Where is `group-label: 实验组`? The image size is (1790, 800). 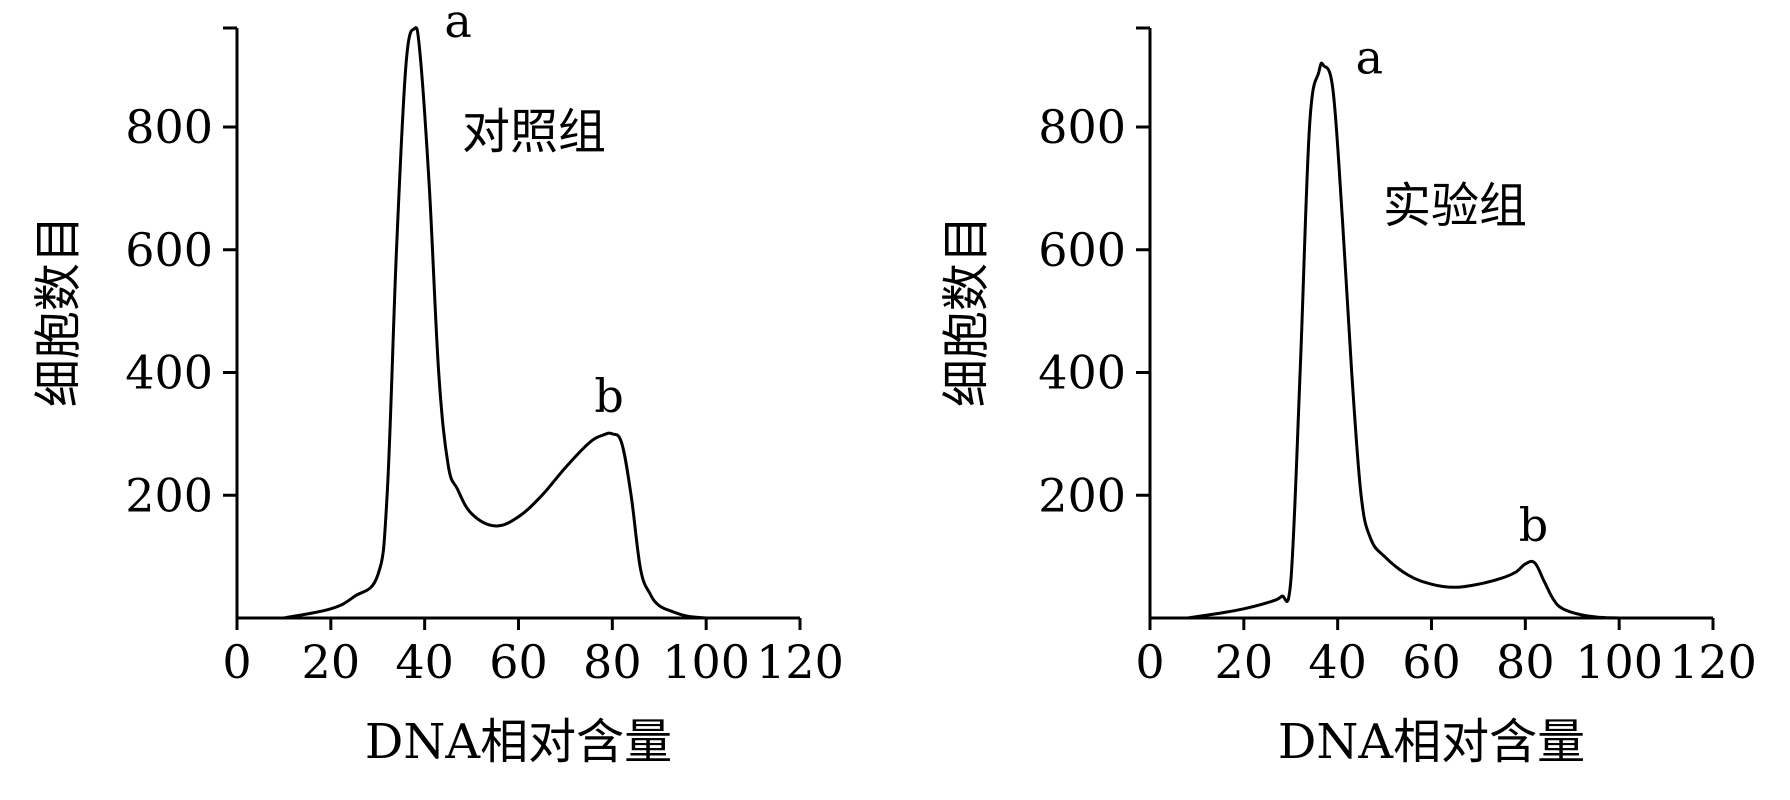 group-label: 实验组 is located at coordinates (1455, 206).